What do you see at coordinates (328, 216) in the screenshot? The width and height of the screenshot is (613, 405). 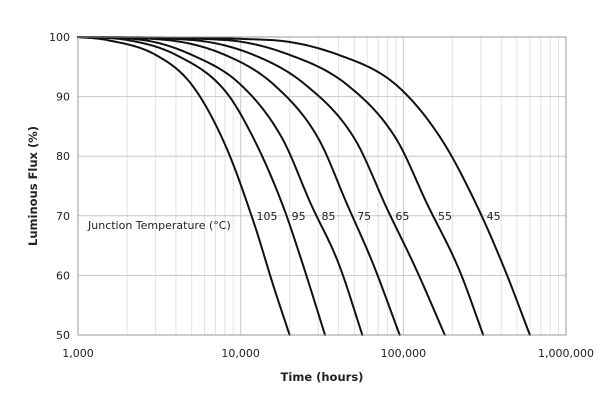 I see `series-label-85: 85` at bounding box center [328, 216].